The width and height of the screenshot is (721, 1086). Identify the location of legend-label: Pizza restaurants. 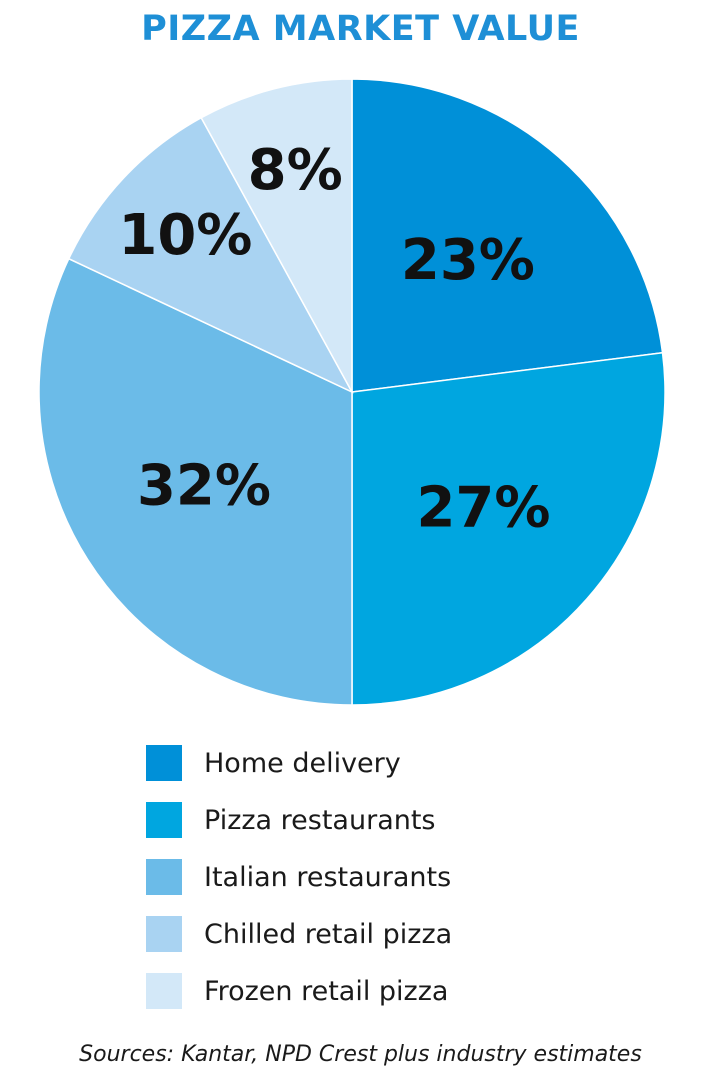
(320, 820).